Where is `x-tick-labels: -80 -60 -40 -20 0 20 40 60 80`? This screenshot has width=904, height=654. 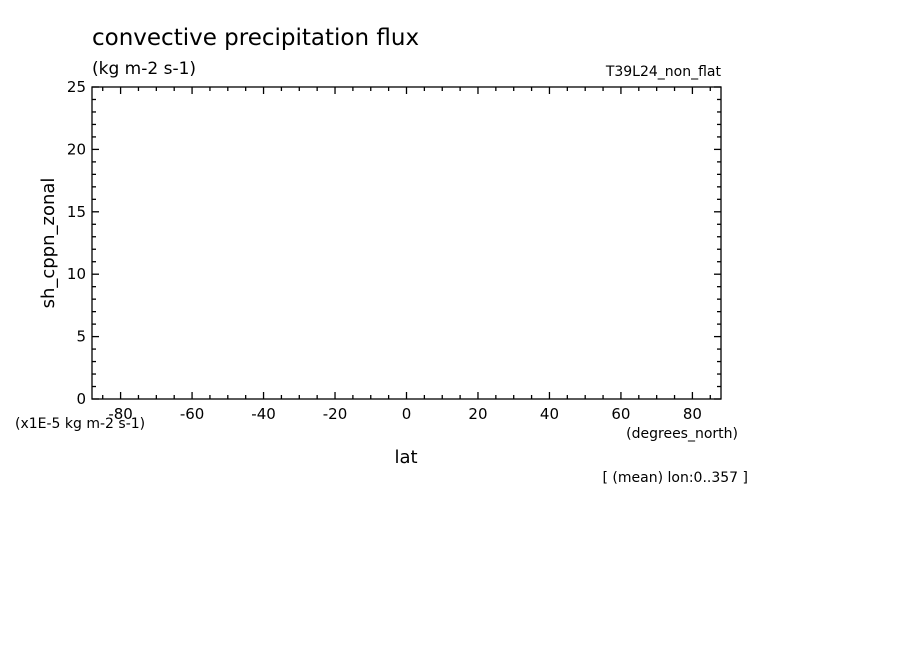 x-tick-labels: -80 -60 -40 -20 0 20 40 60 80 is located at coordinates (405, 414).